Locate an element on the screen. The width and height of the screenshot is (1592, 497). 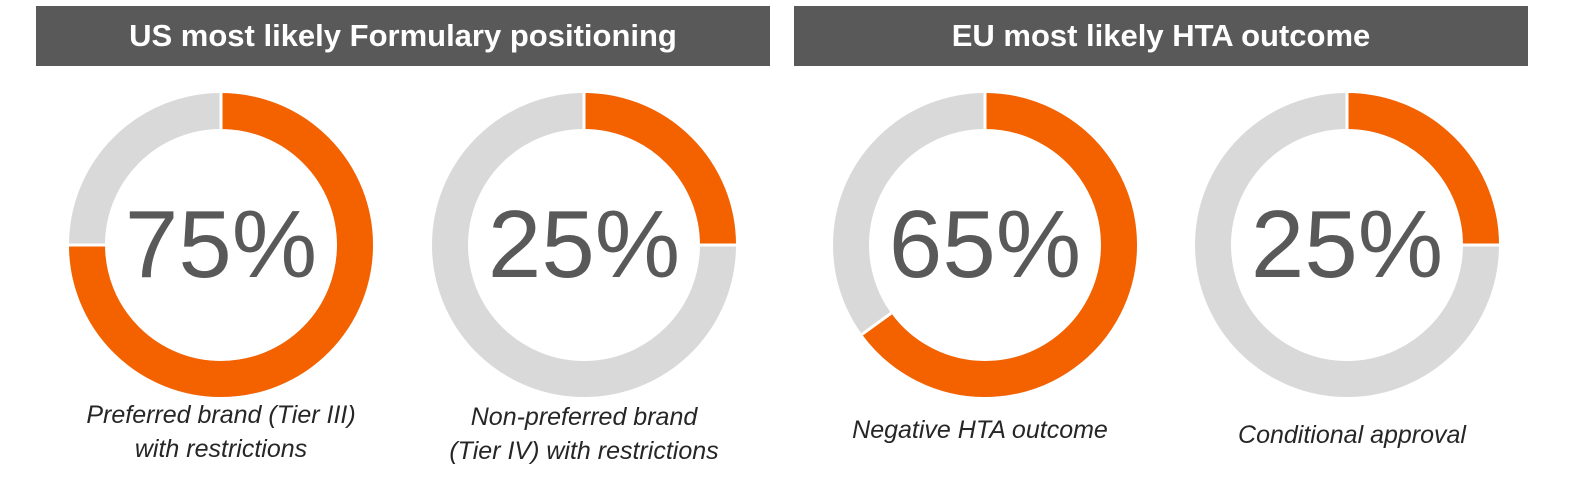
donut-chart-4: 25% is located at coordinates (1347, 245).